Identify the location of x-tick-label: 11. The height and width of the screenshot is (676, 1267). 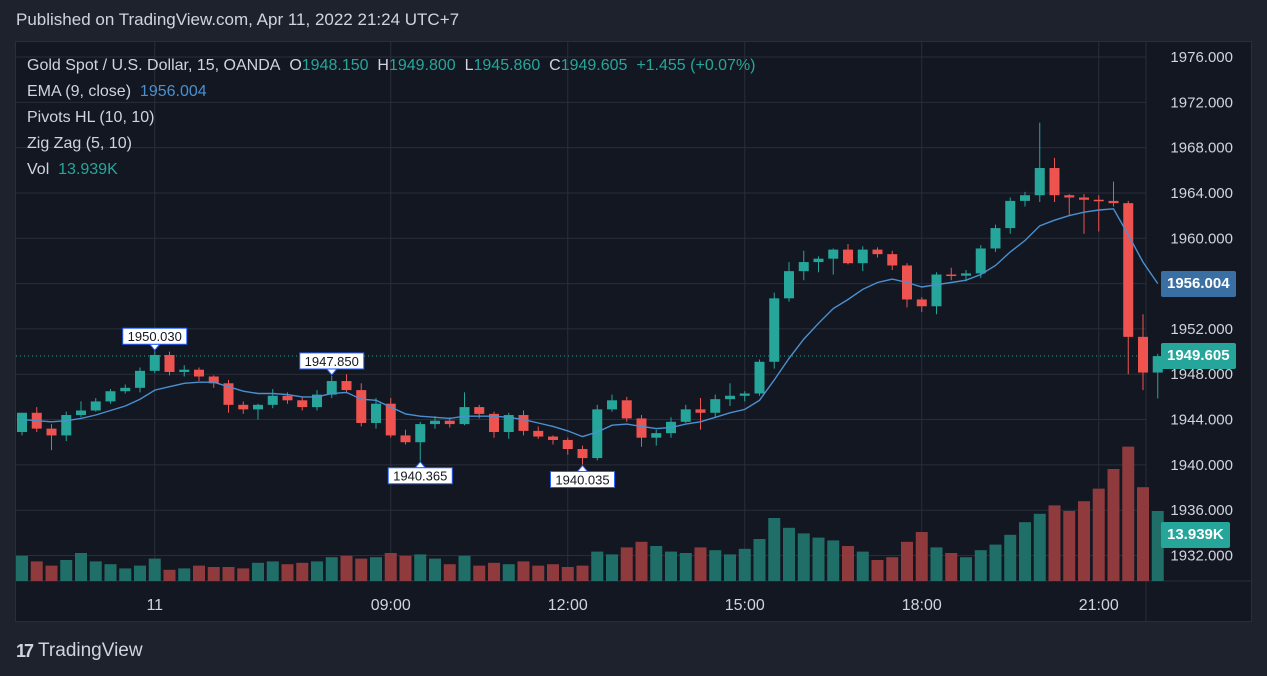
(154, 605).